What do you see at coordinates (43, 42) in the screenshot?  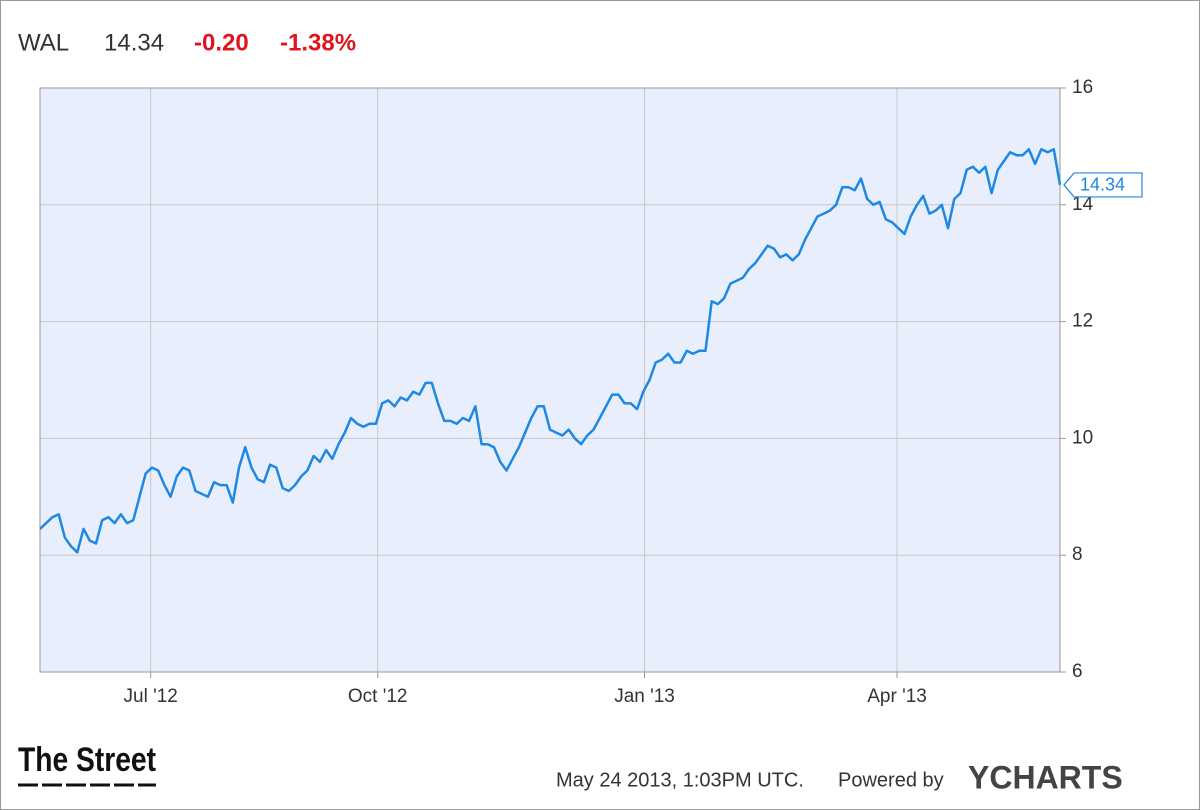 I see `ticker: WAL` at bounding box center [43, 42].